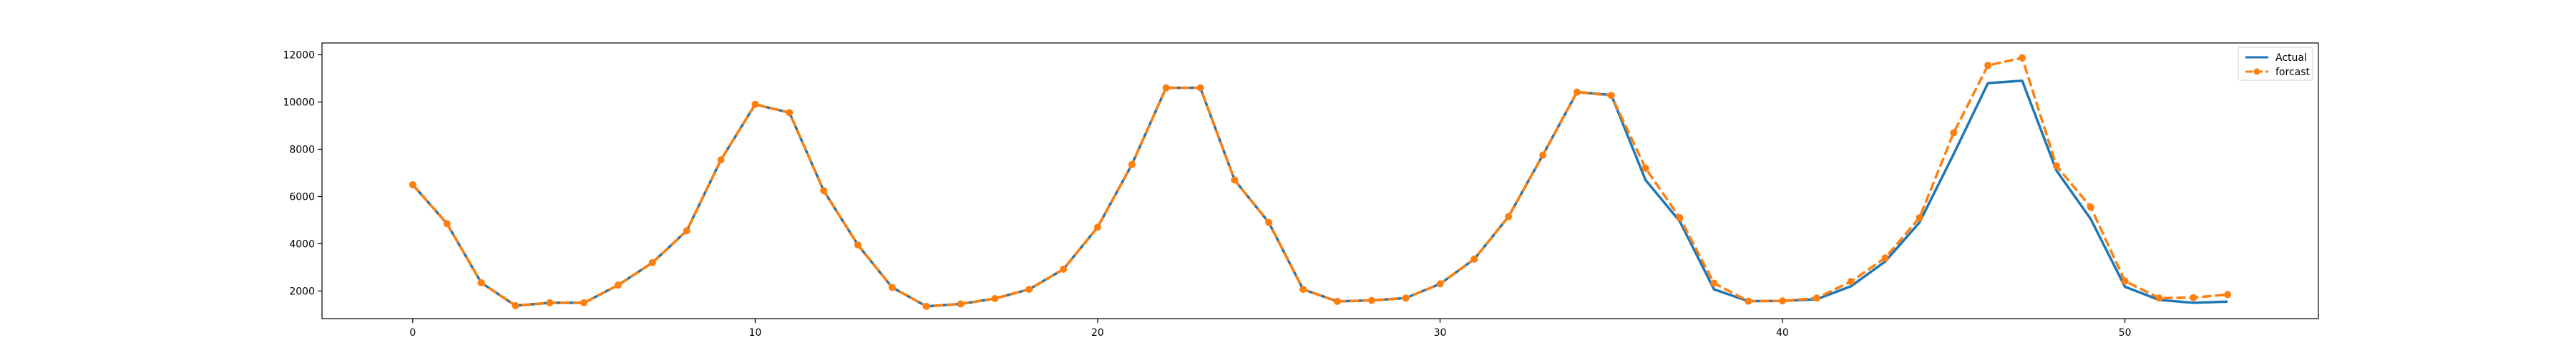 The image size is (2576, 358). What do you see at coordinates (302, 197) in the screenshot?
I see `y-tick-label: 6000` at bounding box center [302, 197].